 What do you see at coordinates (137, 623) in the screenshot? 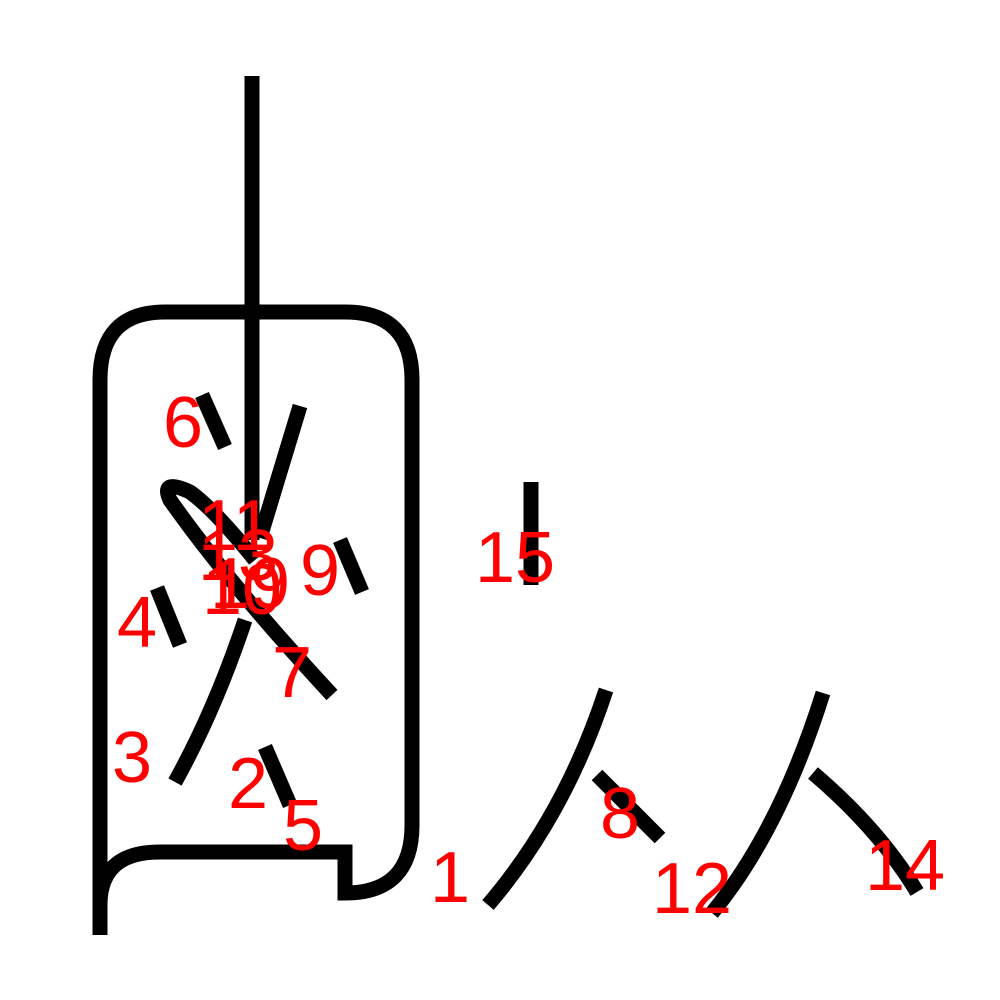
I see `label-4: 4` at bounding box center [137, 623].